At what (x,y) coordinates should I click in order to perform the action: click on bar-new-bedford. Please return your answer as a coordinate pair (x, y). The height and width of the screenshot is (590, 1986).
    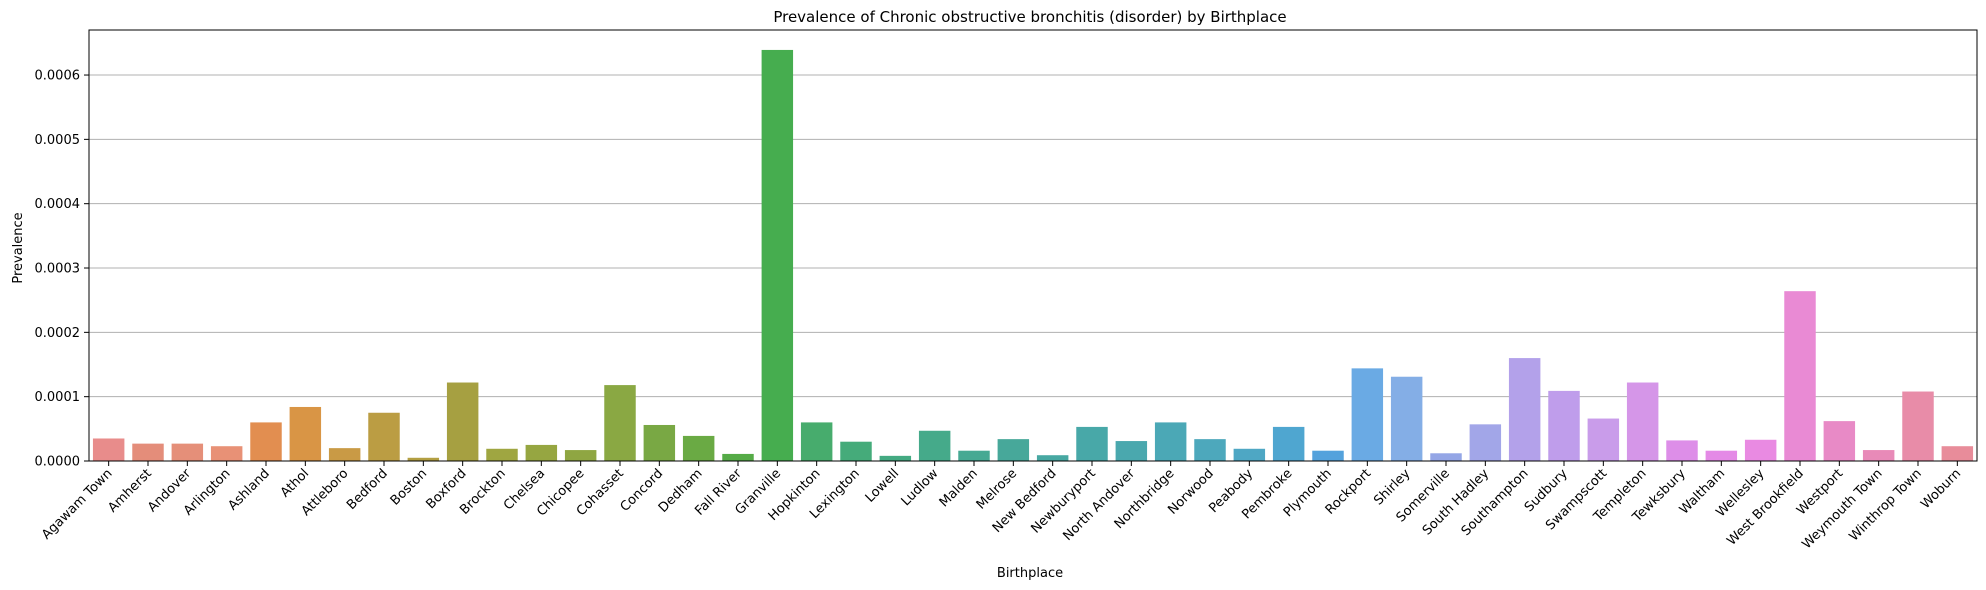
    Looking at the image, I should click on (1052, 458).